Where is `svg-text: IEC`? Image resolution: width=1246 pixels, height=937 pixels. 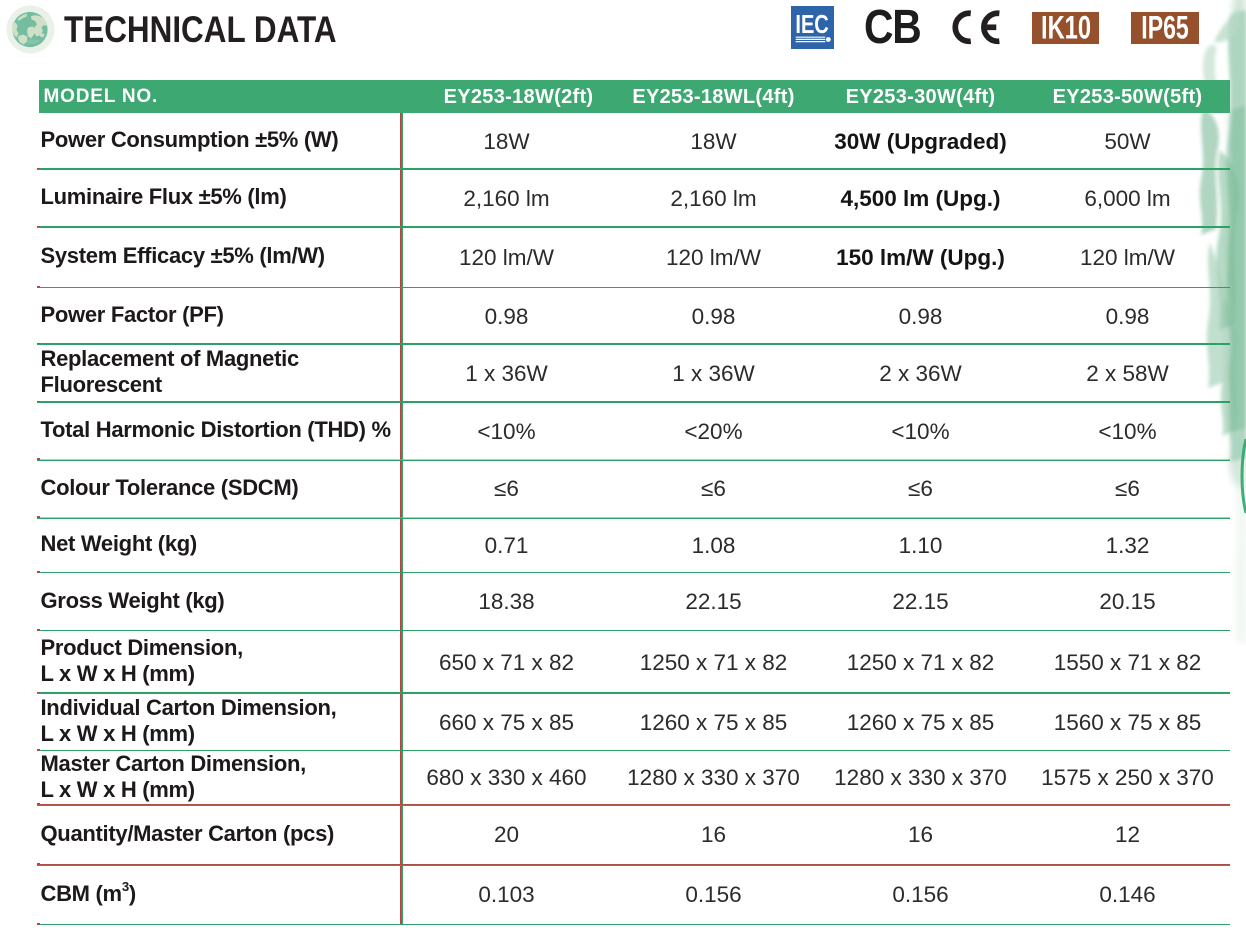 svg-text: IEC is located at coordinates (812, 23).